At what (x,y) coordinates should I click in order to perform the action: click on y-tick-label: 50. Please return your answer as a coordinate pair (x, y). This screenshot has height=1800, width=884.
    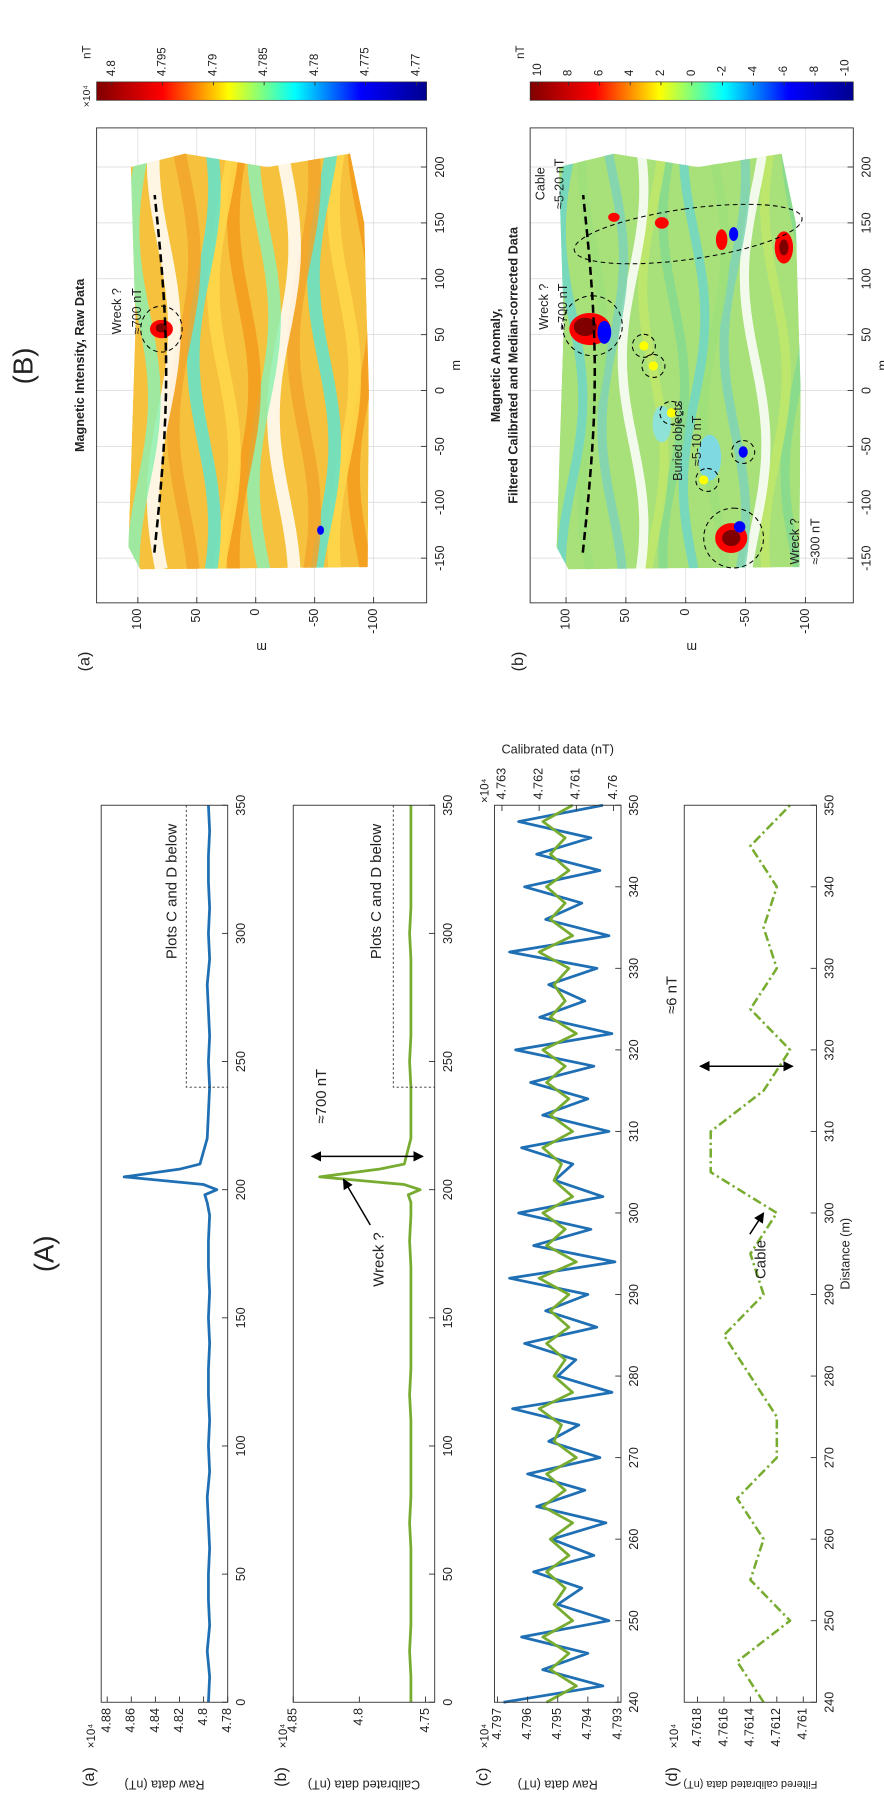
    Looking at the image, I should click on (196, 616).